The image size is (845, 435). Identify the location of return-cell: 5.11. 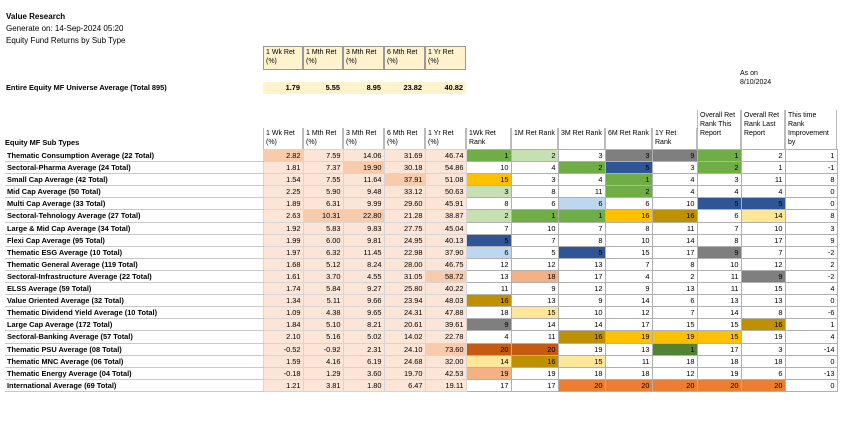
(323, 301).